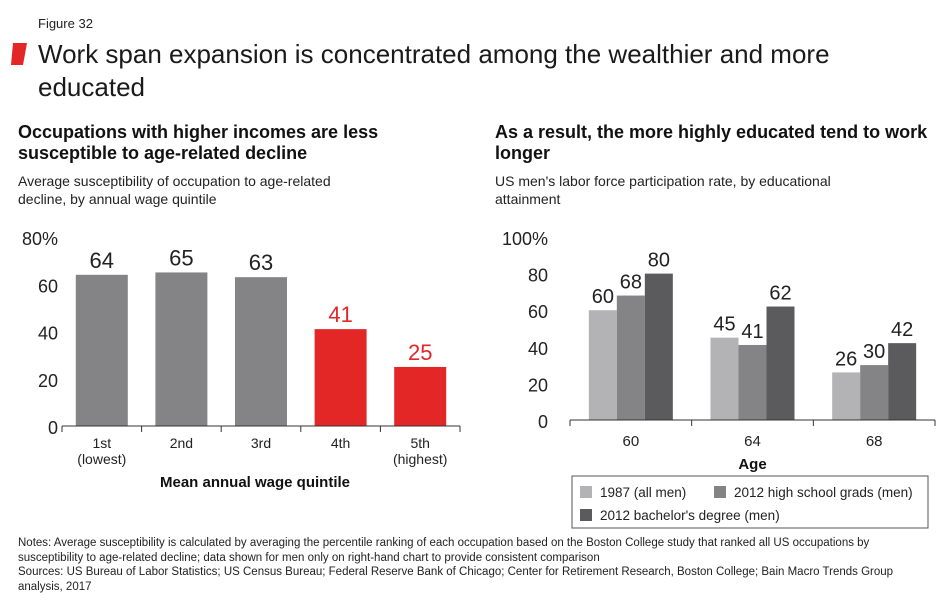 The image size is (950, 615). Describe the element at coordinates (631, 283) in the screenshot. I see `data-label: 68` at that location.